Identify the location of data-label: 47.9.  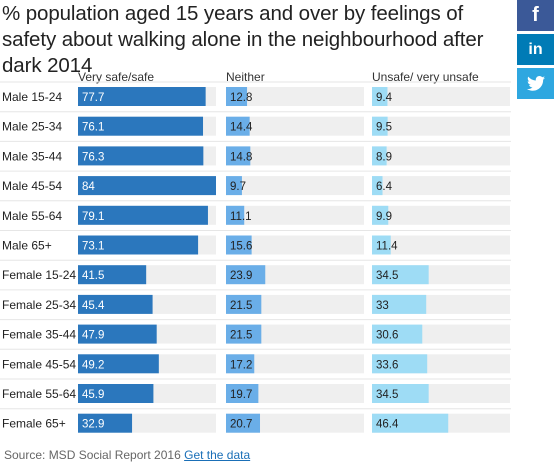
(93, 336).